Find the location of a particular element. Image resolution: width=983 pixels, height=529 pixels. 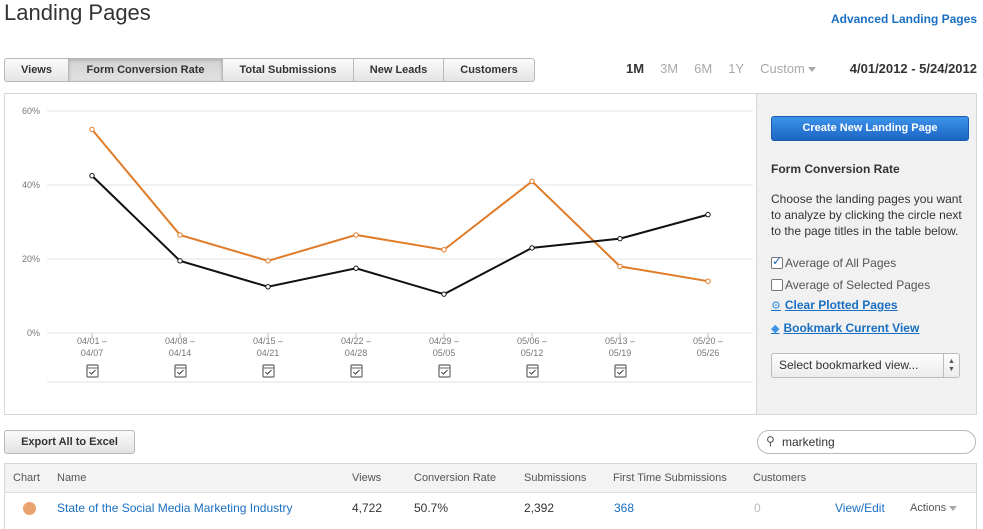

cell-customers: 0 is located at coordinates (757, 508).